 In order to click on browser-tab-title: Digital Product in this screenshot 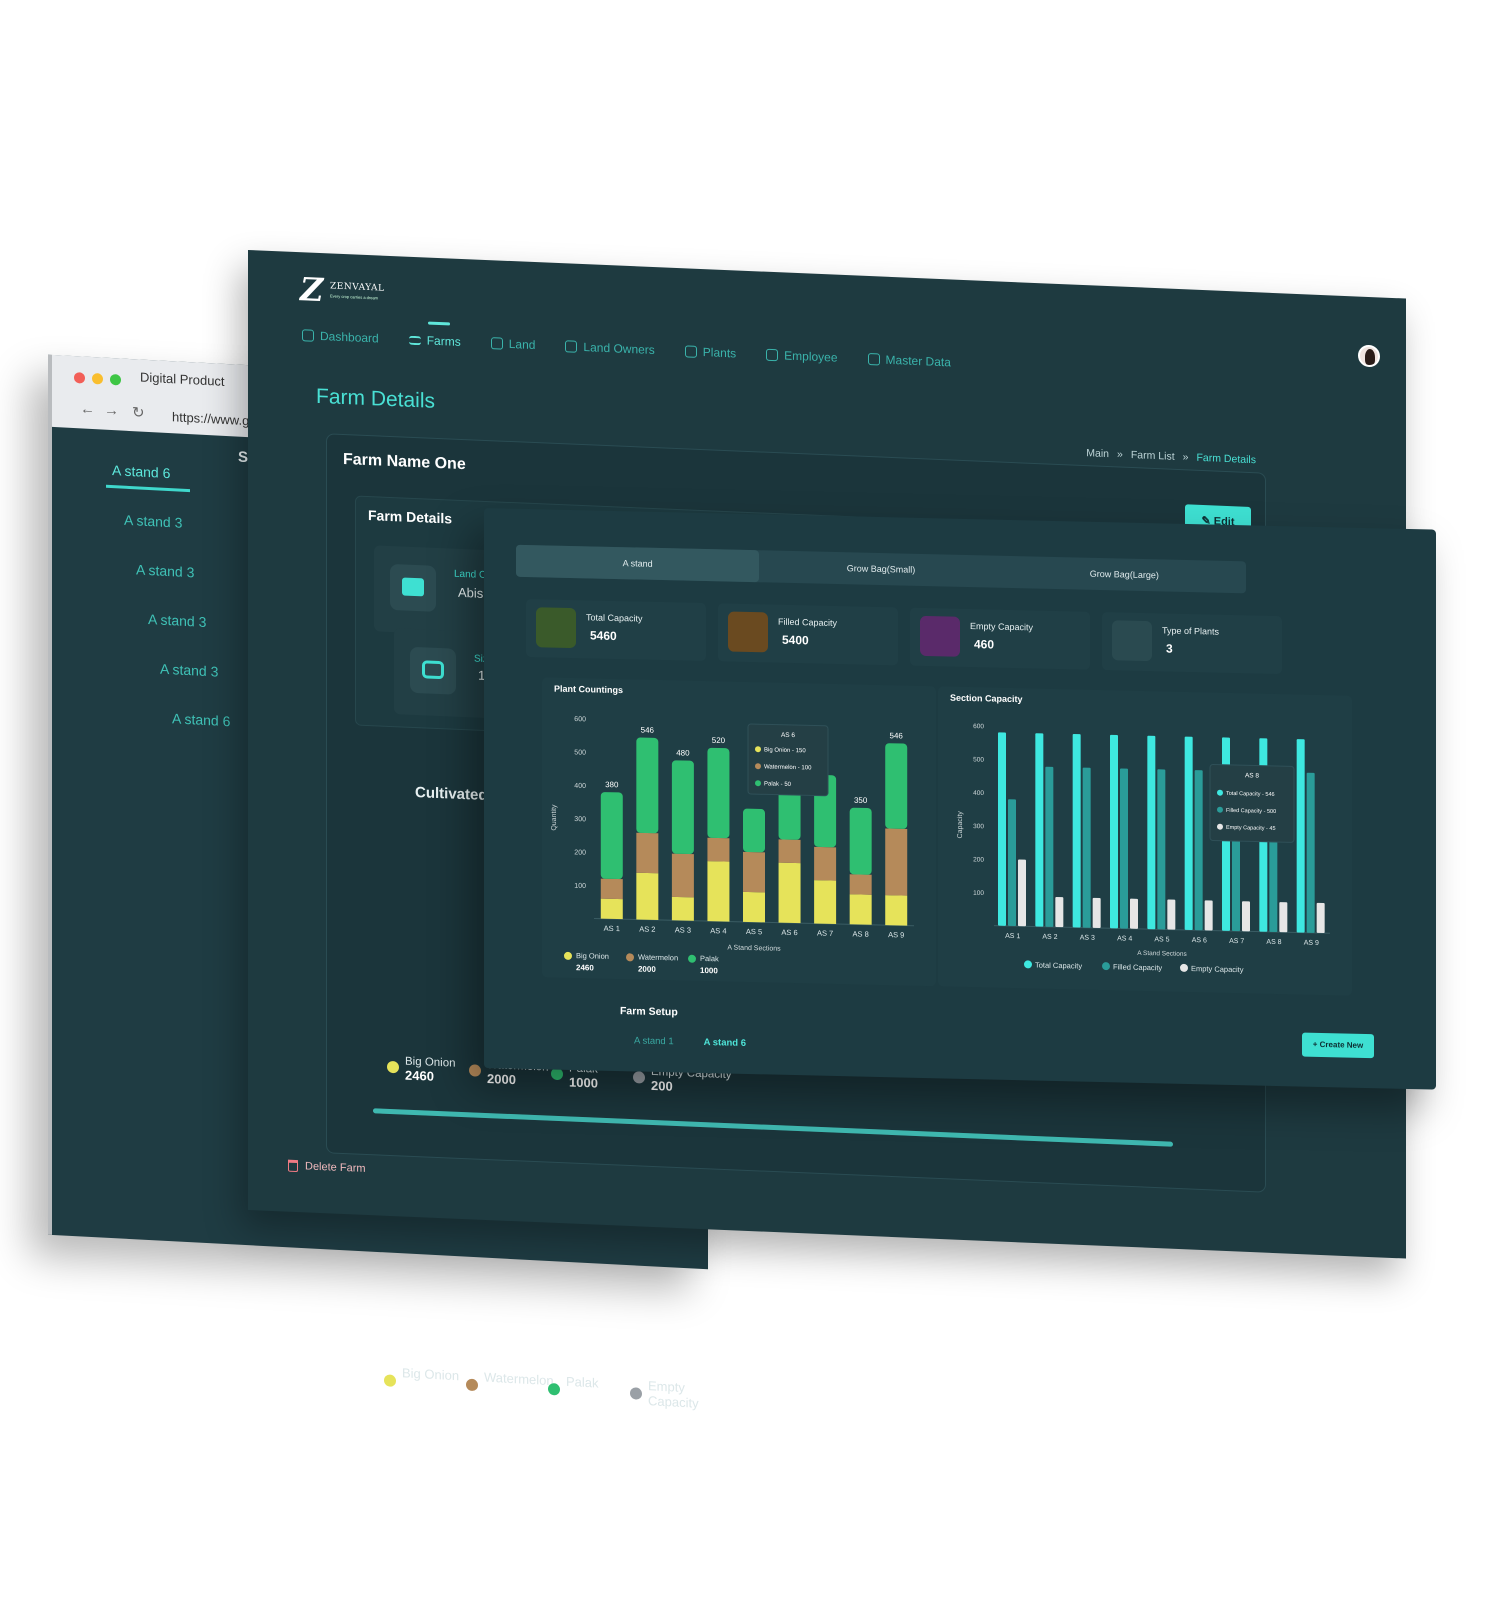, I will do `click(182, 379)`.